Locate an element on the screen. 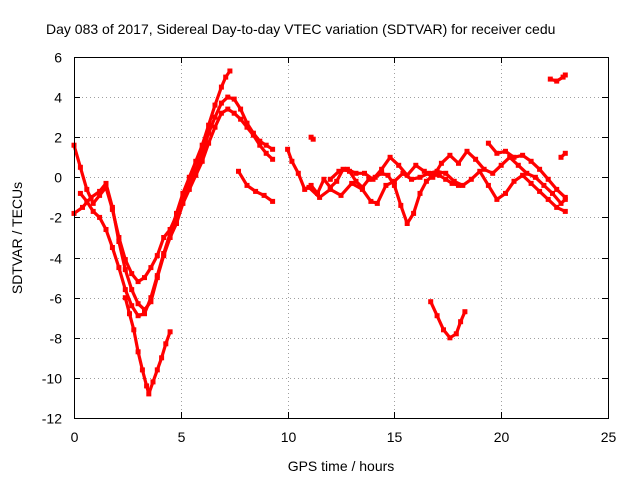 The image size is (640, 485). y-tick-label: 2 is located at coordinates (58, 138).